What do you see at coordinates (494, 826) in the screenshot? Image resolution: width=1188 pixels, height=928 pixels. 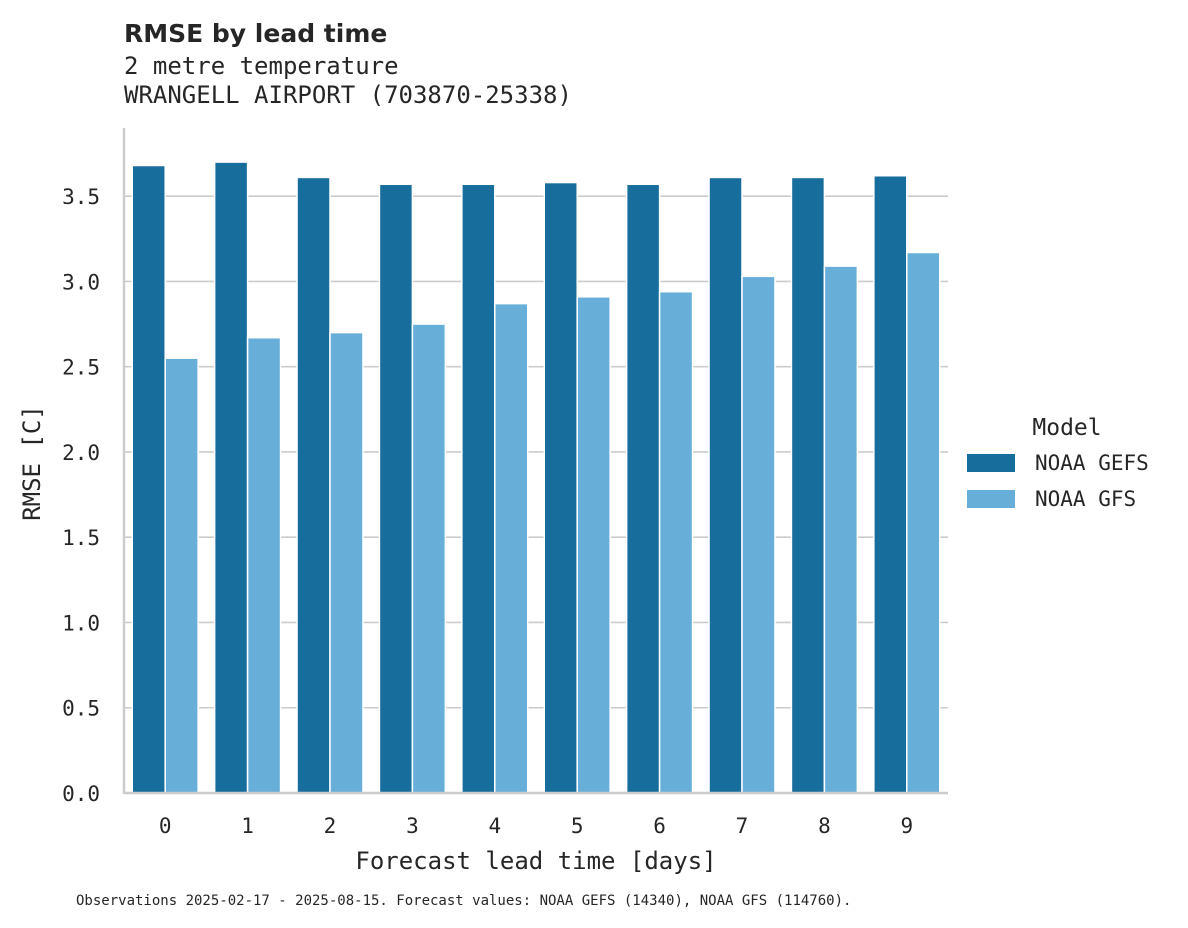 I see `x-tick-label: 4` at bounding box center [494, 826].